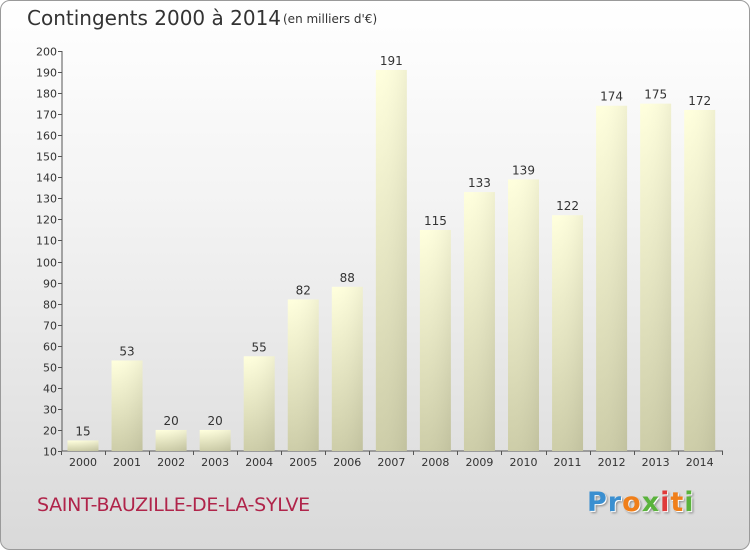  I want to click on logo-letter: x, so click(651, 502).